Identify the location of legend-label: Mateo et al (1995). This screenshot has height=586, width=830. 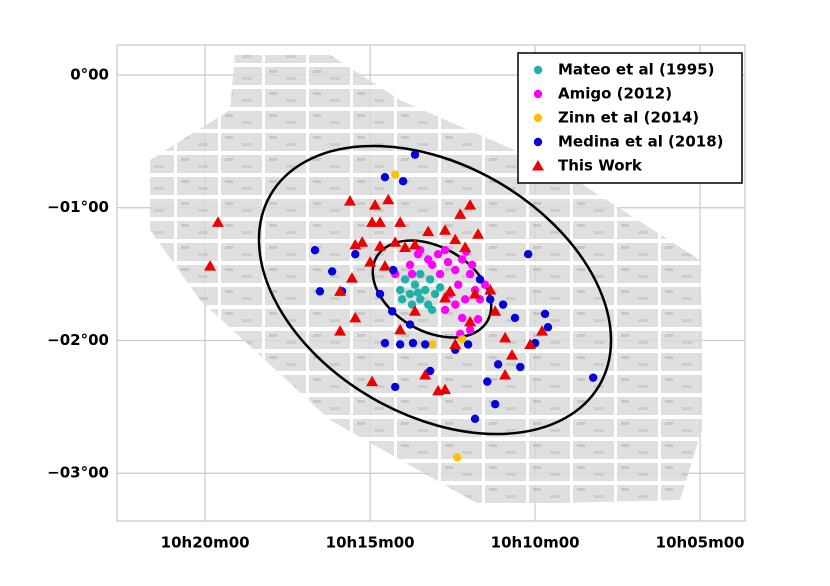
(636, 70).